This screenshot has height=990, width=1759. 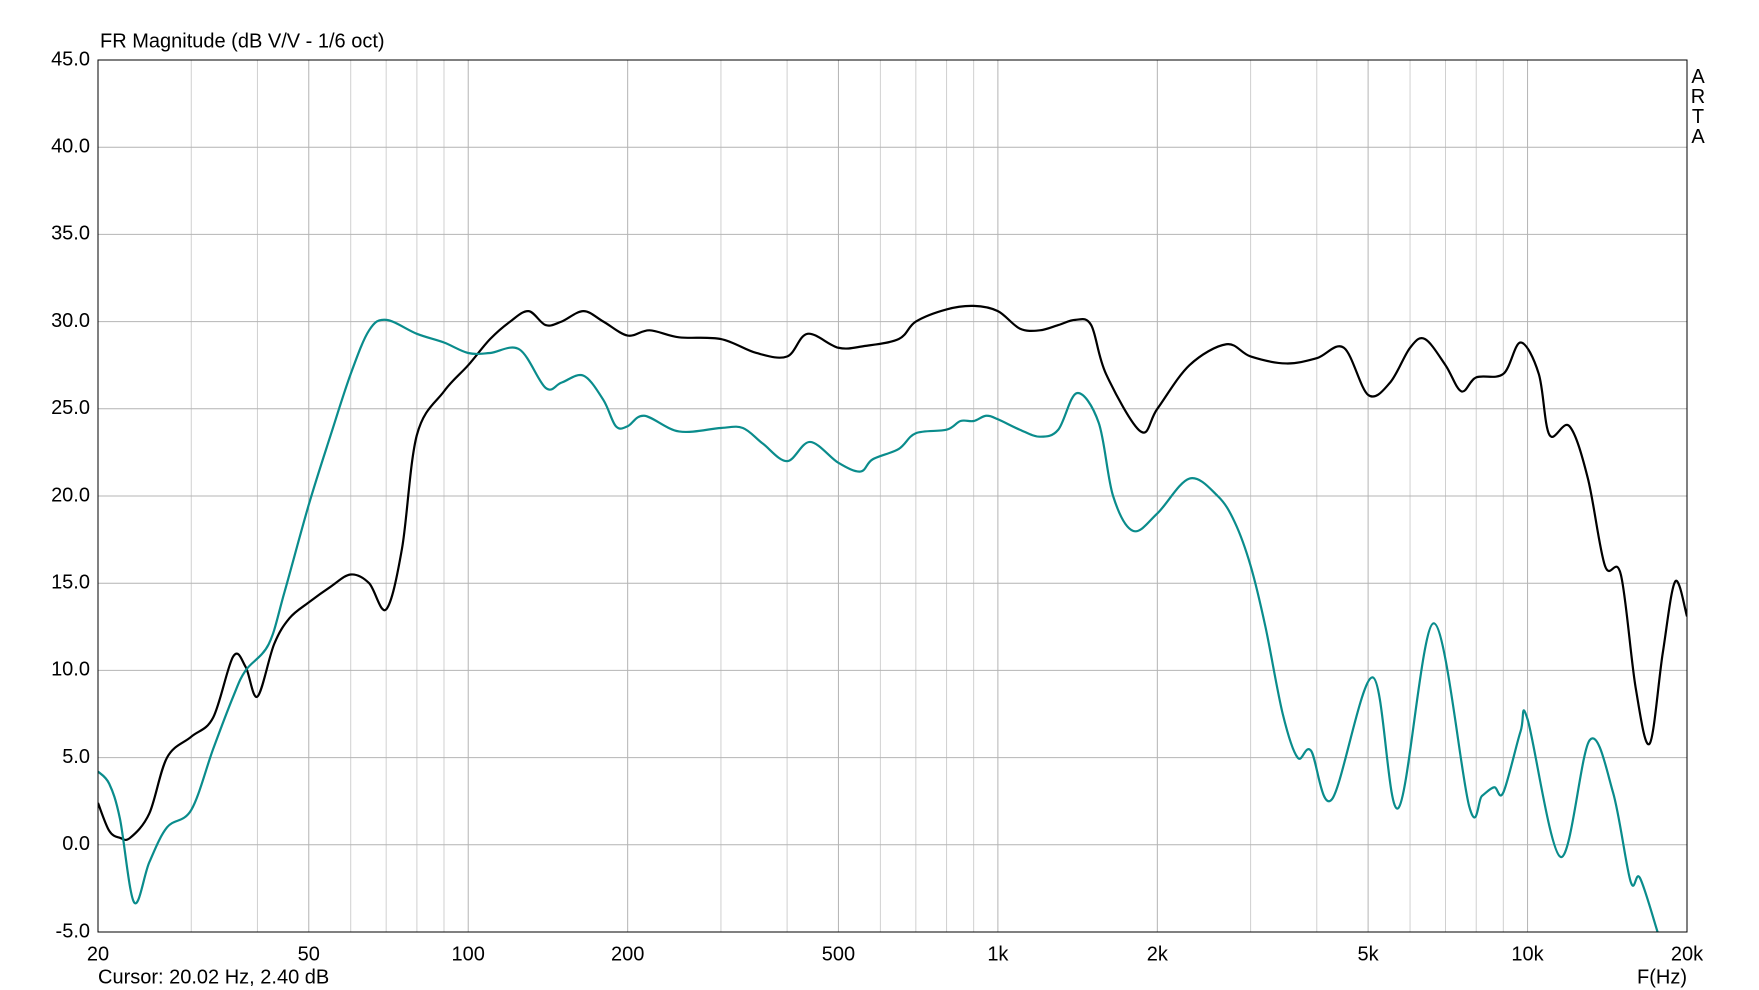 What do you see at coordinates (242, 41) in the screenshot?
I see `chart-title: FR Magnitude (dB V/V - 1/6 oct)` at bounding box center [242, 41].